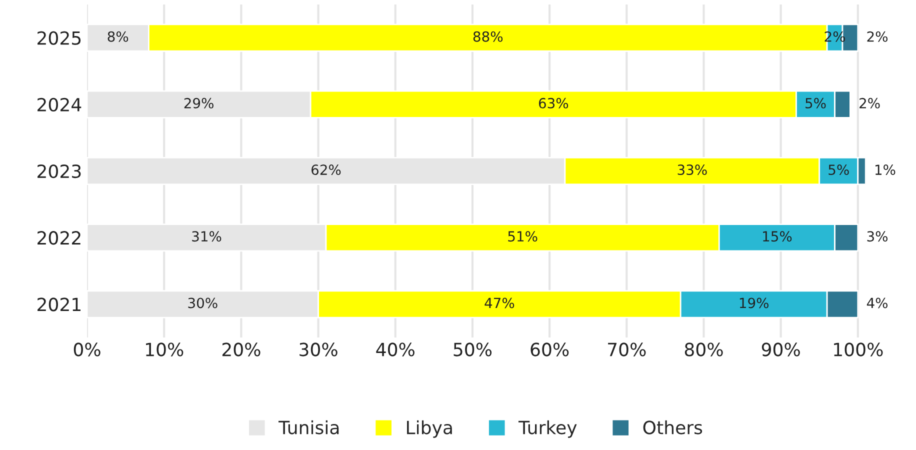 This screenshot has height=450, width=916. Describe the element at coordinates (165, 349) in the screenshot. I see `x-tick-label: 10%` at that location.